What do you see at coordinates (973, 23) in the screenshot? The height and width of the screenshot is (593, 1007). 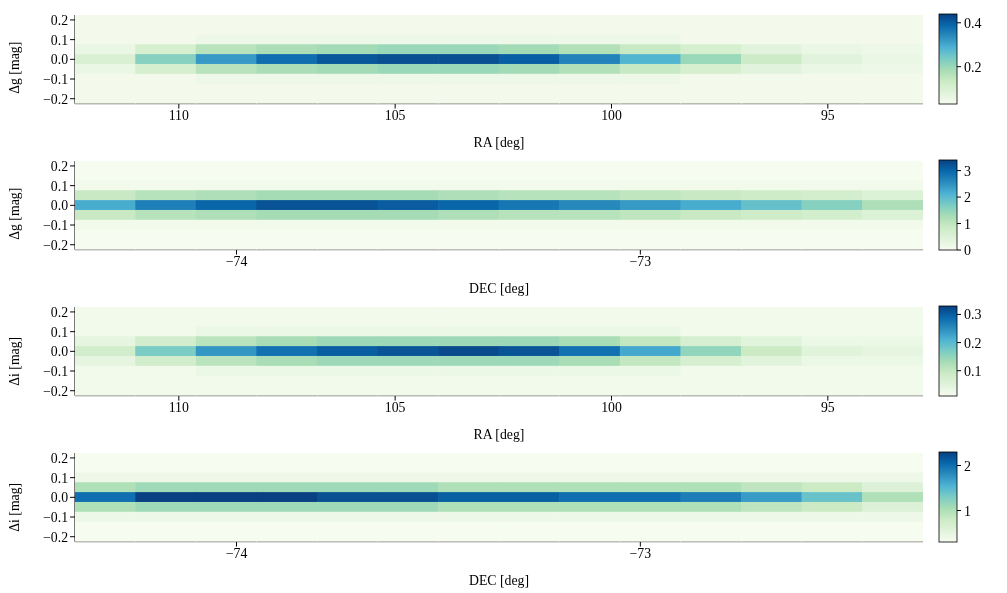 I see `color-bar-label: 0.4` at bounding box center [973, 23].